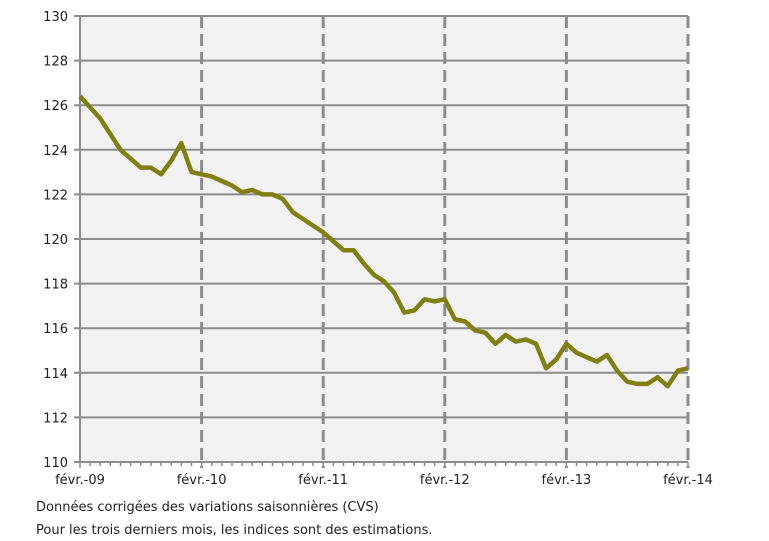 Image resolution: width=769 pixels, height=541 pixels. What do you see at coordinates (567, 480) in the screenshot?
I see `x-tick-label: févr.-13` at bounding box center [567, 480].